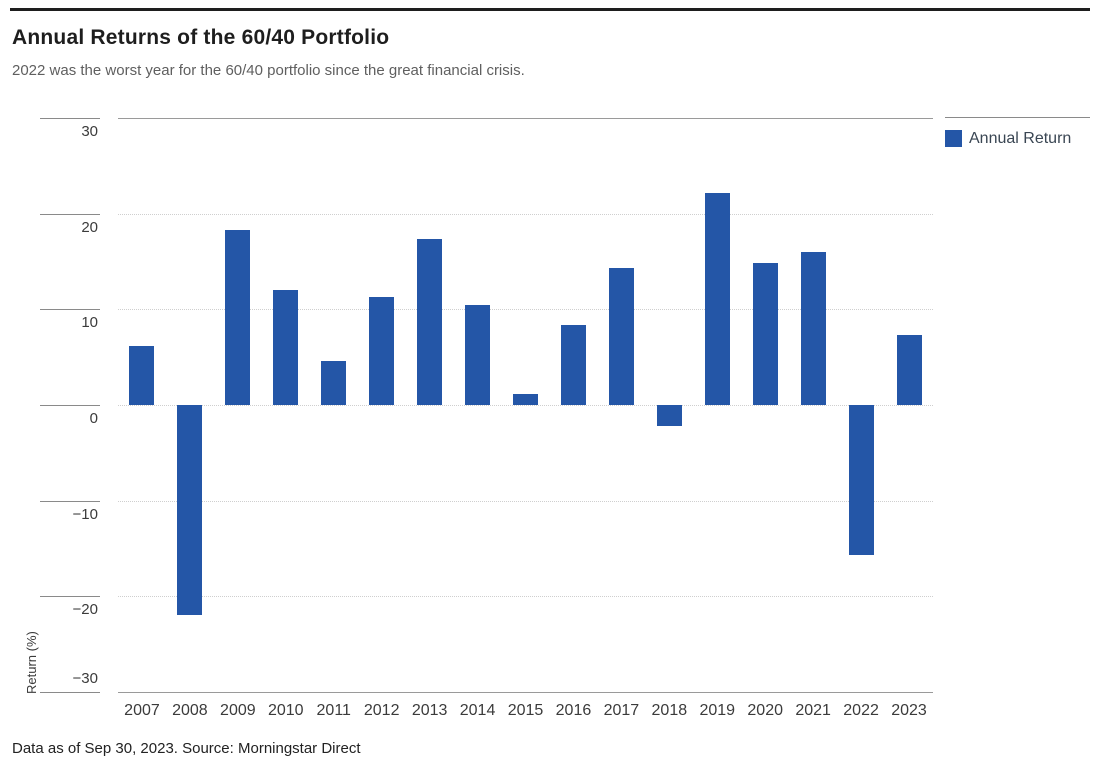 The height and width of the screenshot is (774, 1099). I want to click on bar-2020, so click(765, 334).